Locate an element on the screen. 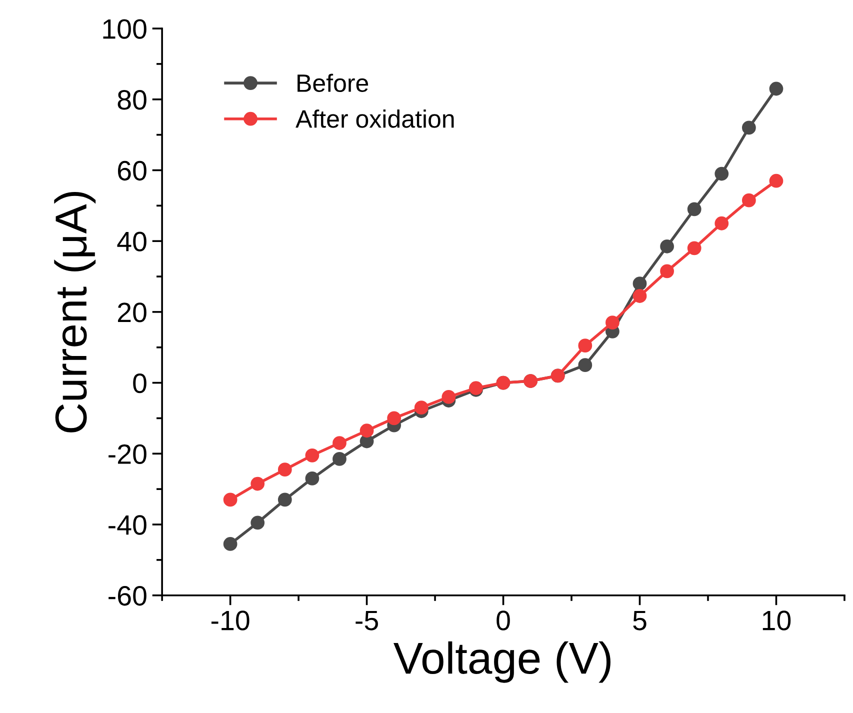 The width and height of the screenshot is (853, 713). legend-label: Before is located at coordinates (333, 83).